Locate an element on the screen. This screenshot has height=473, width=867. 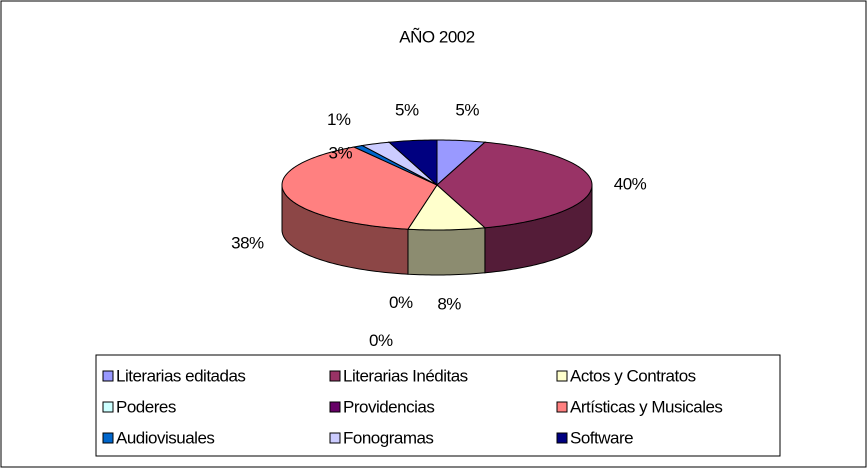
legend-label: Software is located at coordinates (601, 437).